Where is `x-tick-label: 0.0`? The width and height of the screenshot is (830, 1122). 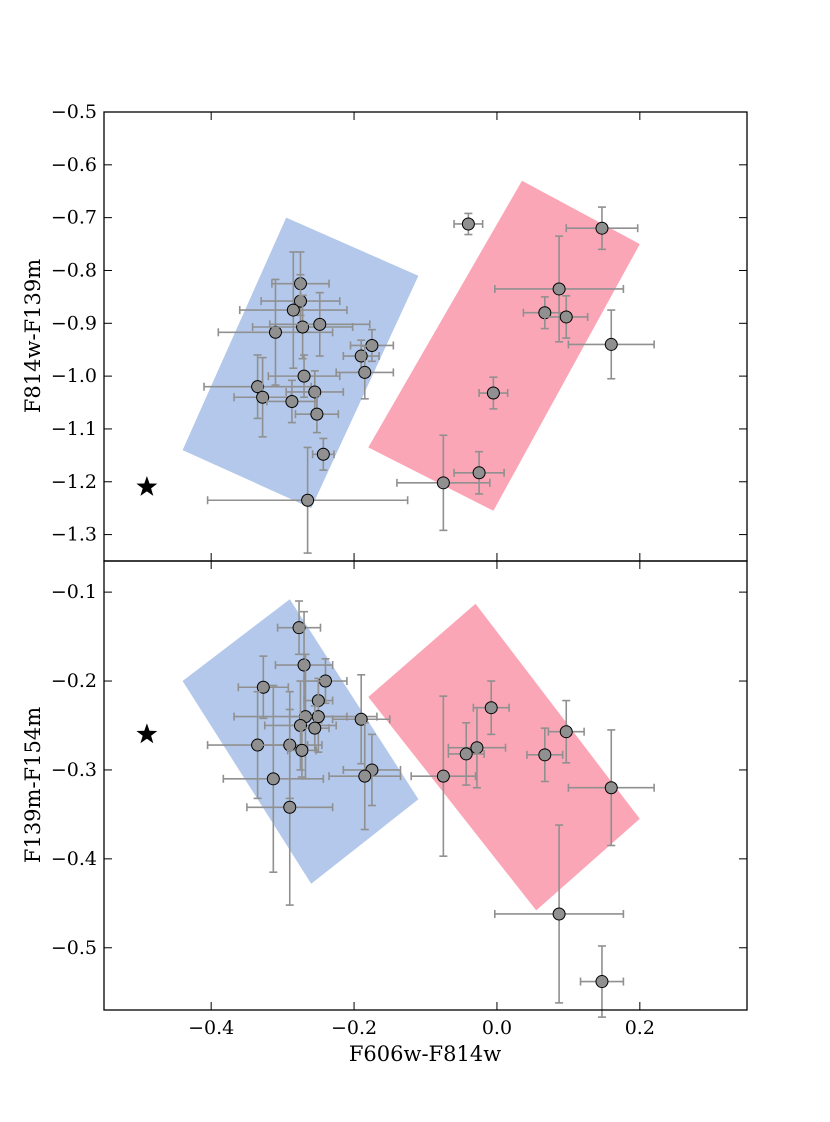 x-tick-label: 0.0 is located at coordinates (497, 1028).